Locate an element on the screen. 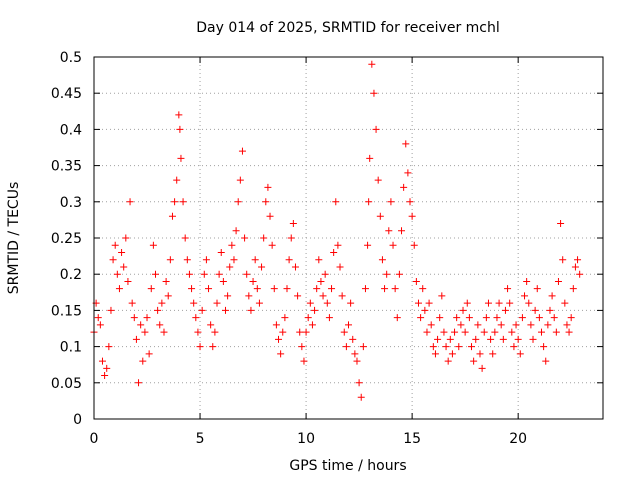 The width and height of the screenshot is (640, 480). y-tick-label: 0.3 is located at coordinates (71, 203).